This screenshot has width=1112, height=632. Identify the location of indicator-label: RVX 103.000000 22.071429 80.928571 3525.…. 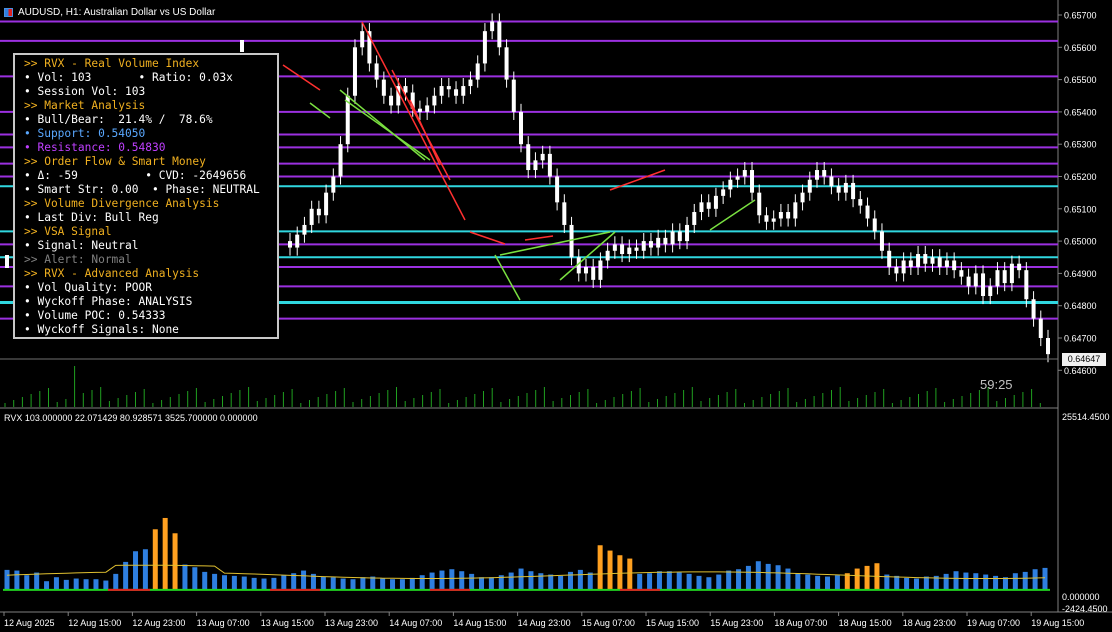
(131, 418).